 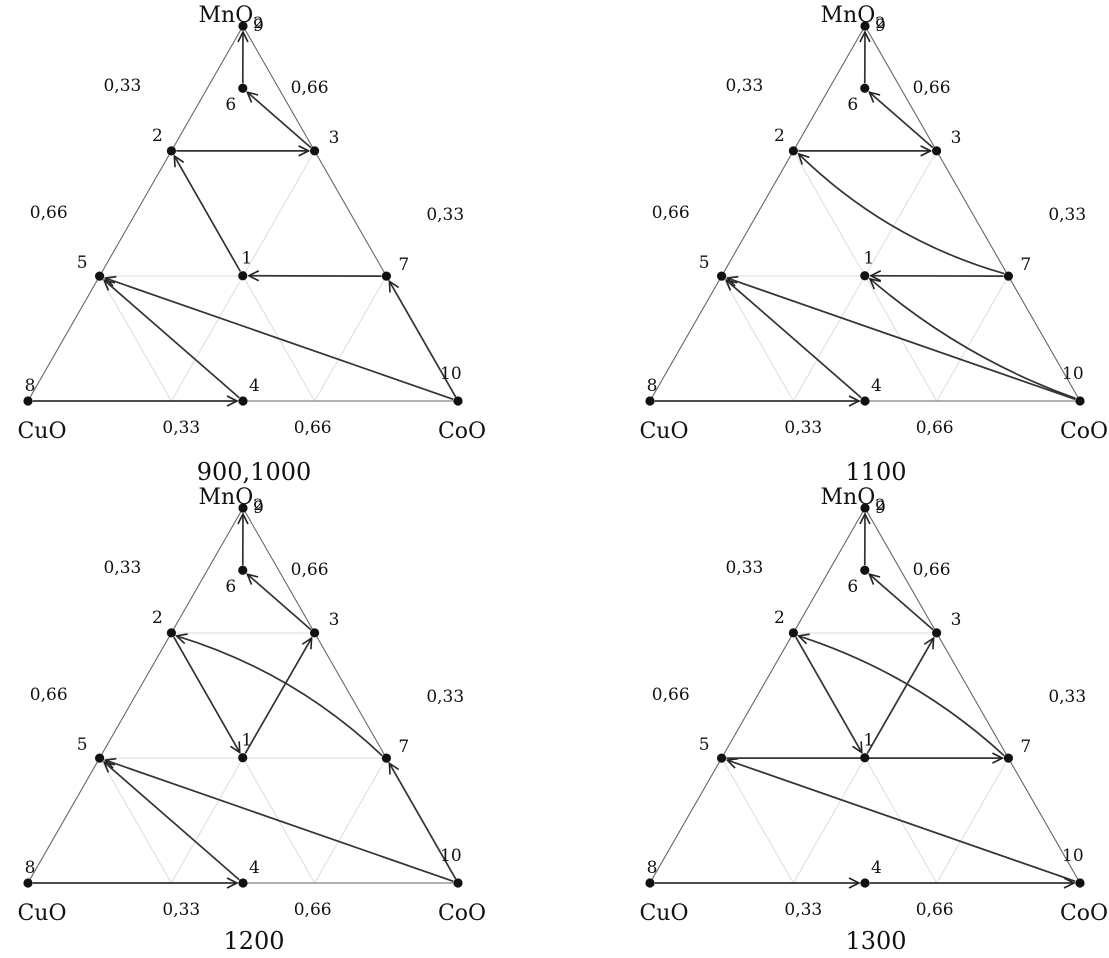 What do you see at coordinates (872, 472) in the screenshot?
I see `panel-caption: 1100` at bounding box center [872, 472].